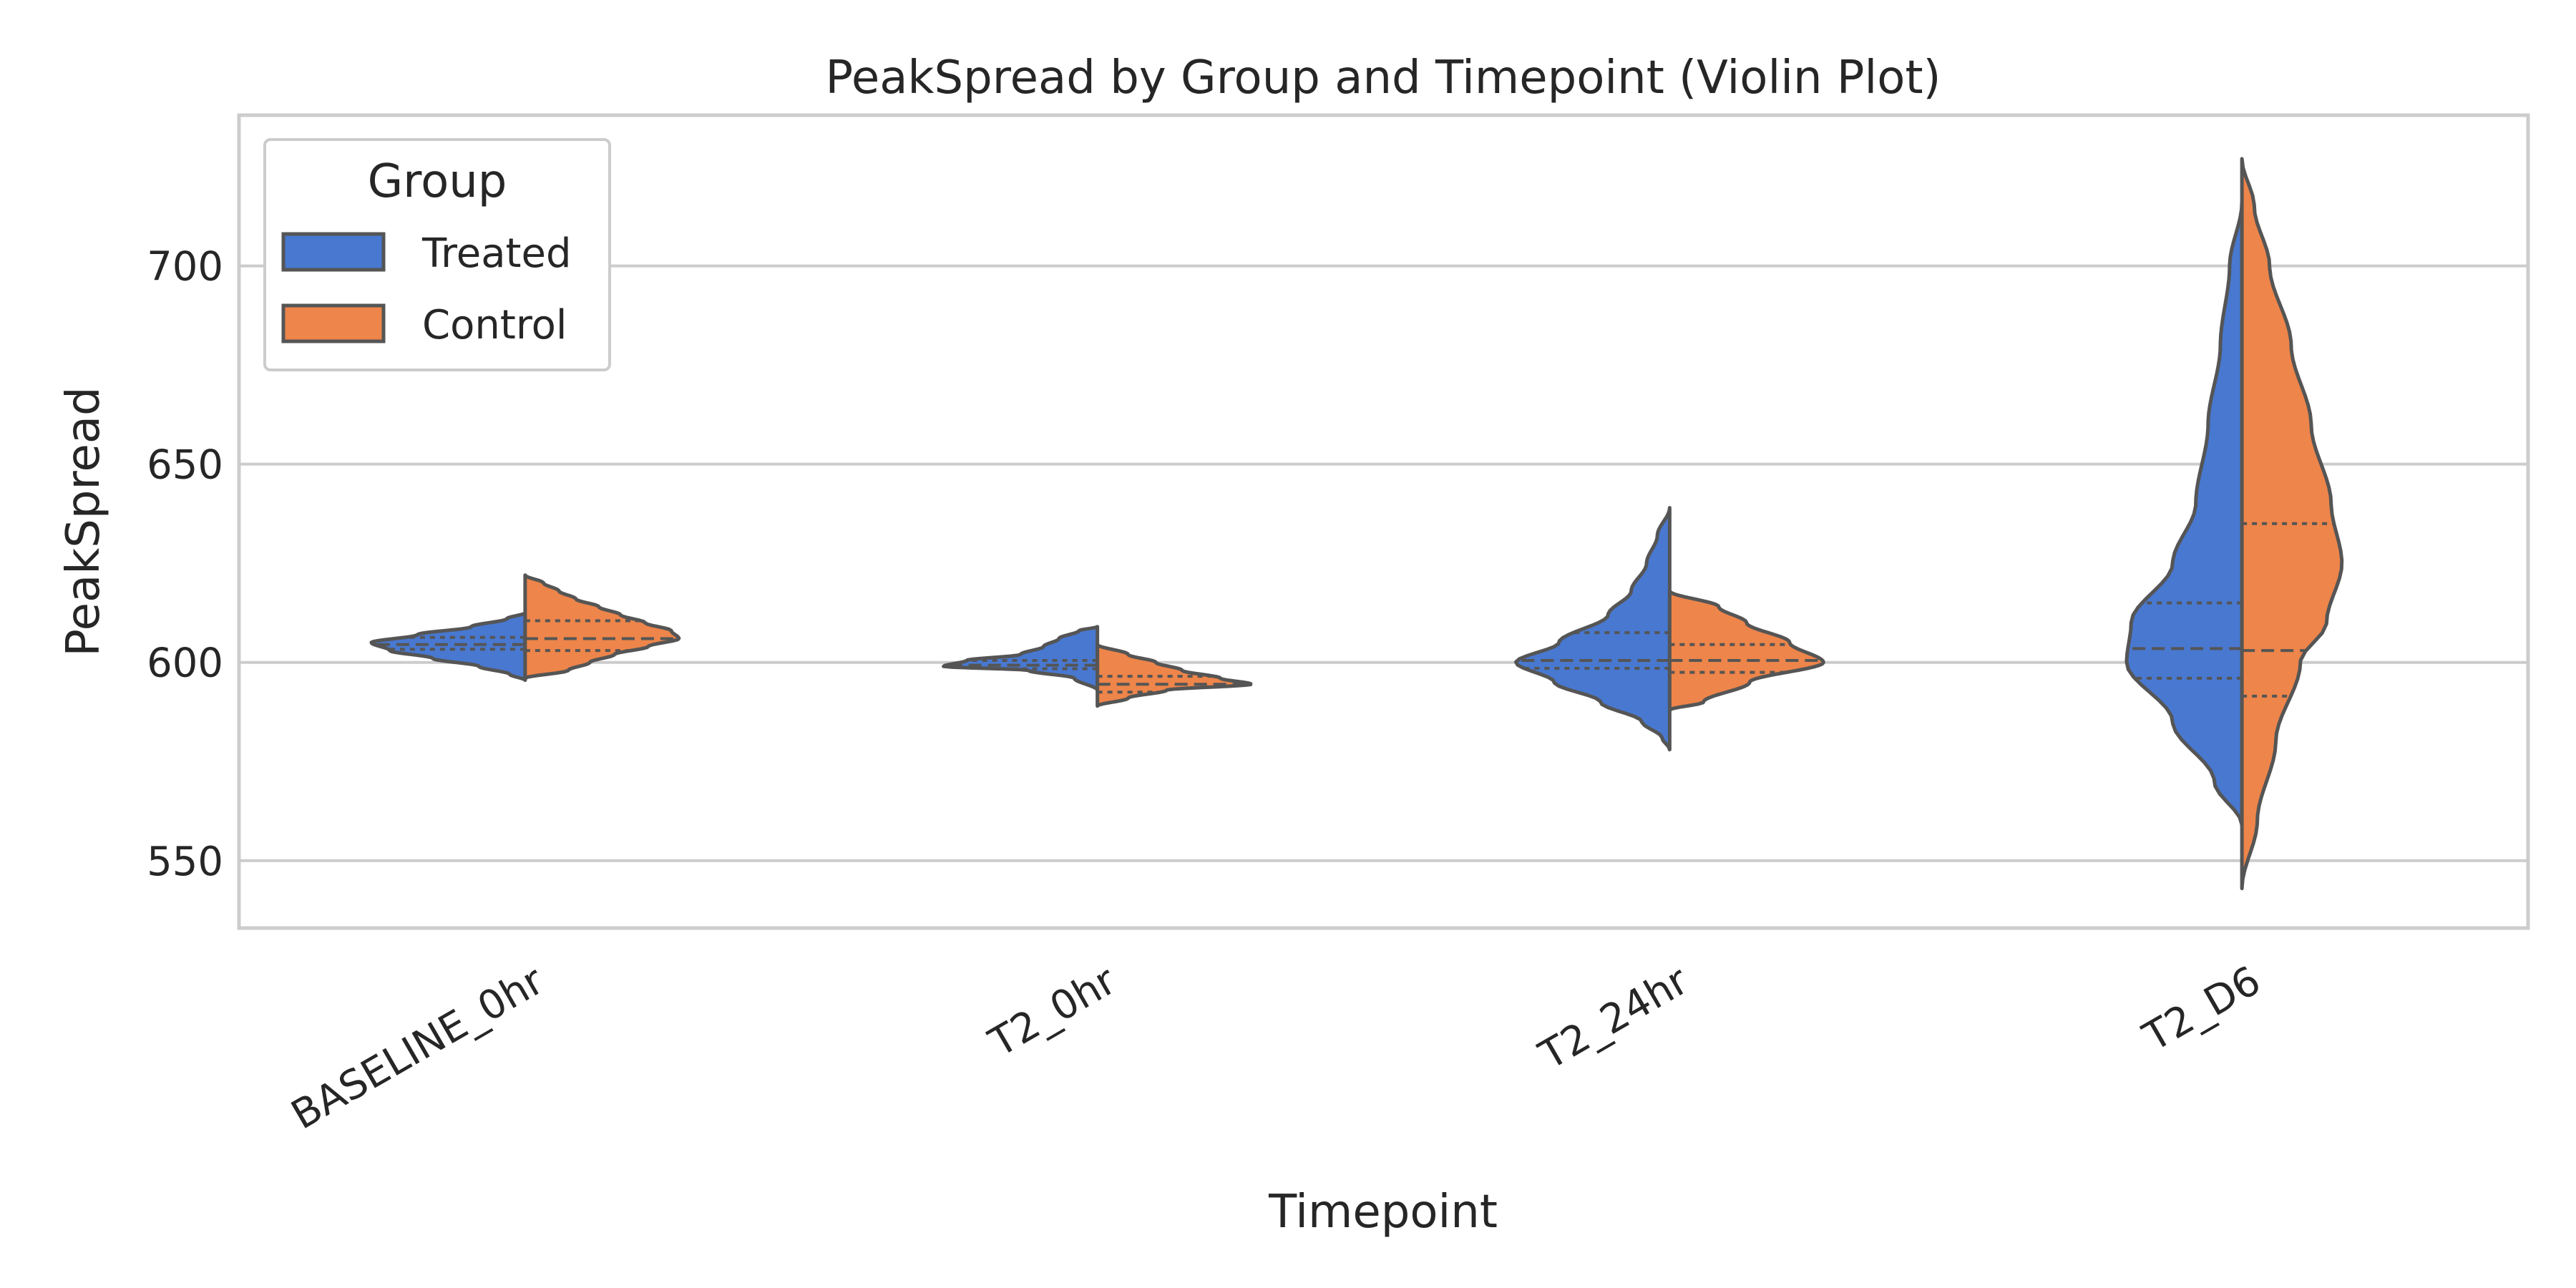  What do you see at coordinates (2292, 524) in the screenshot?
I see `violin-control-t2-d6` at bounding box center [2292, 524].